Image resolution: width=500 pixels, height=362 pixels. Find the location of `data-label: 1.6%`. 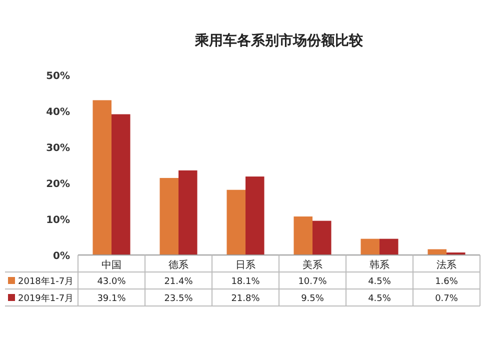

data-label: 1.6% is located at coordinates (446, 282).